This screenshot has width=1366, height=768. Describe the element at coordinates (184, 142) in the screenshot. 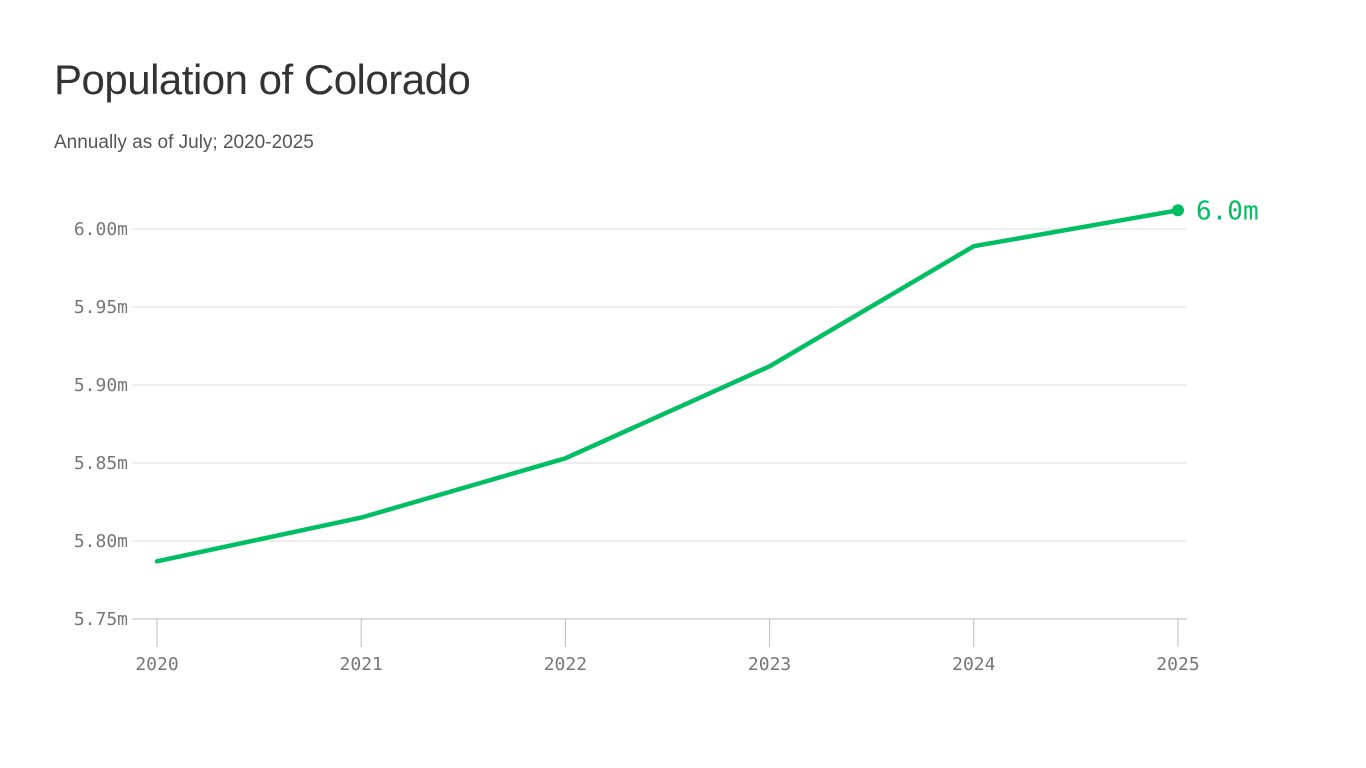

I see `chart-subtitle: Annually as of July; 2020-2025` at that location.